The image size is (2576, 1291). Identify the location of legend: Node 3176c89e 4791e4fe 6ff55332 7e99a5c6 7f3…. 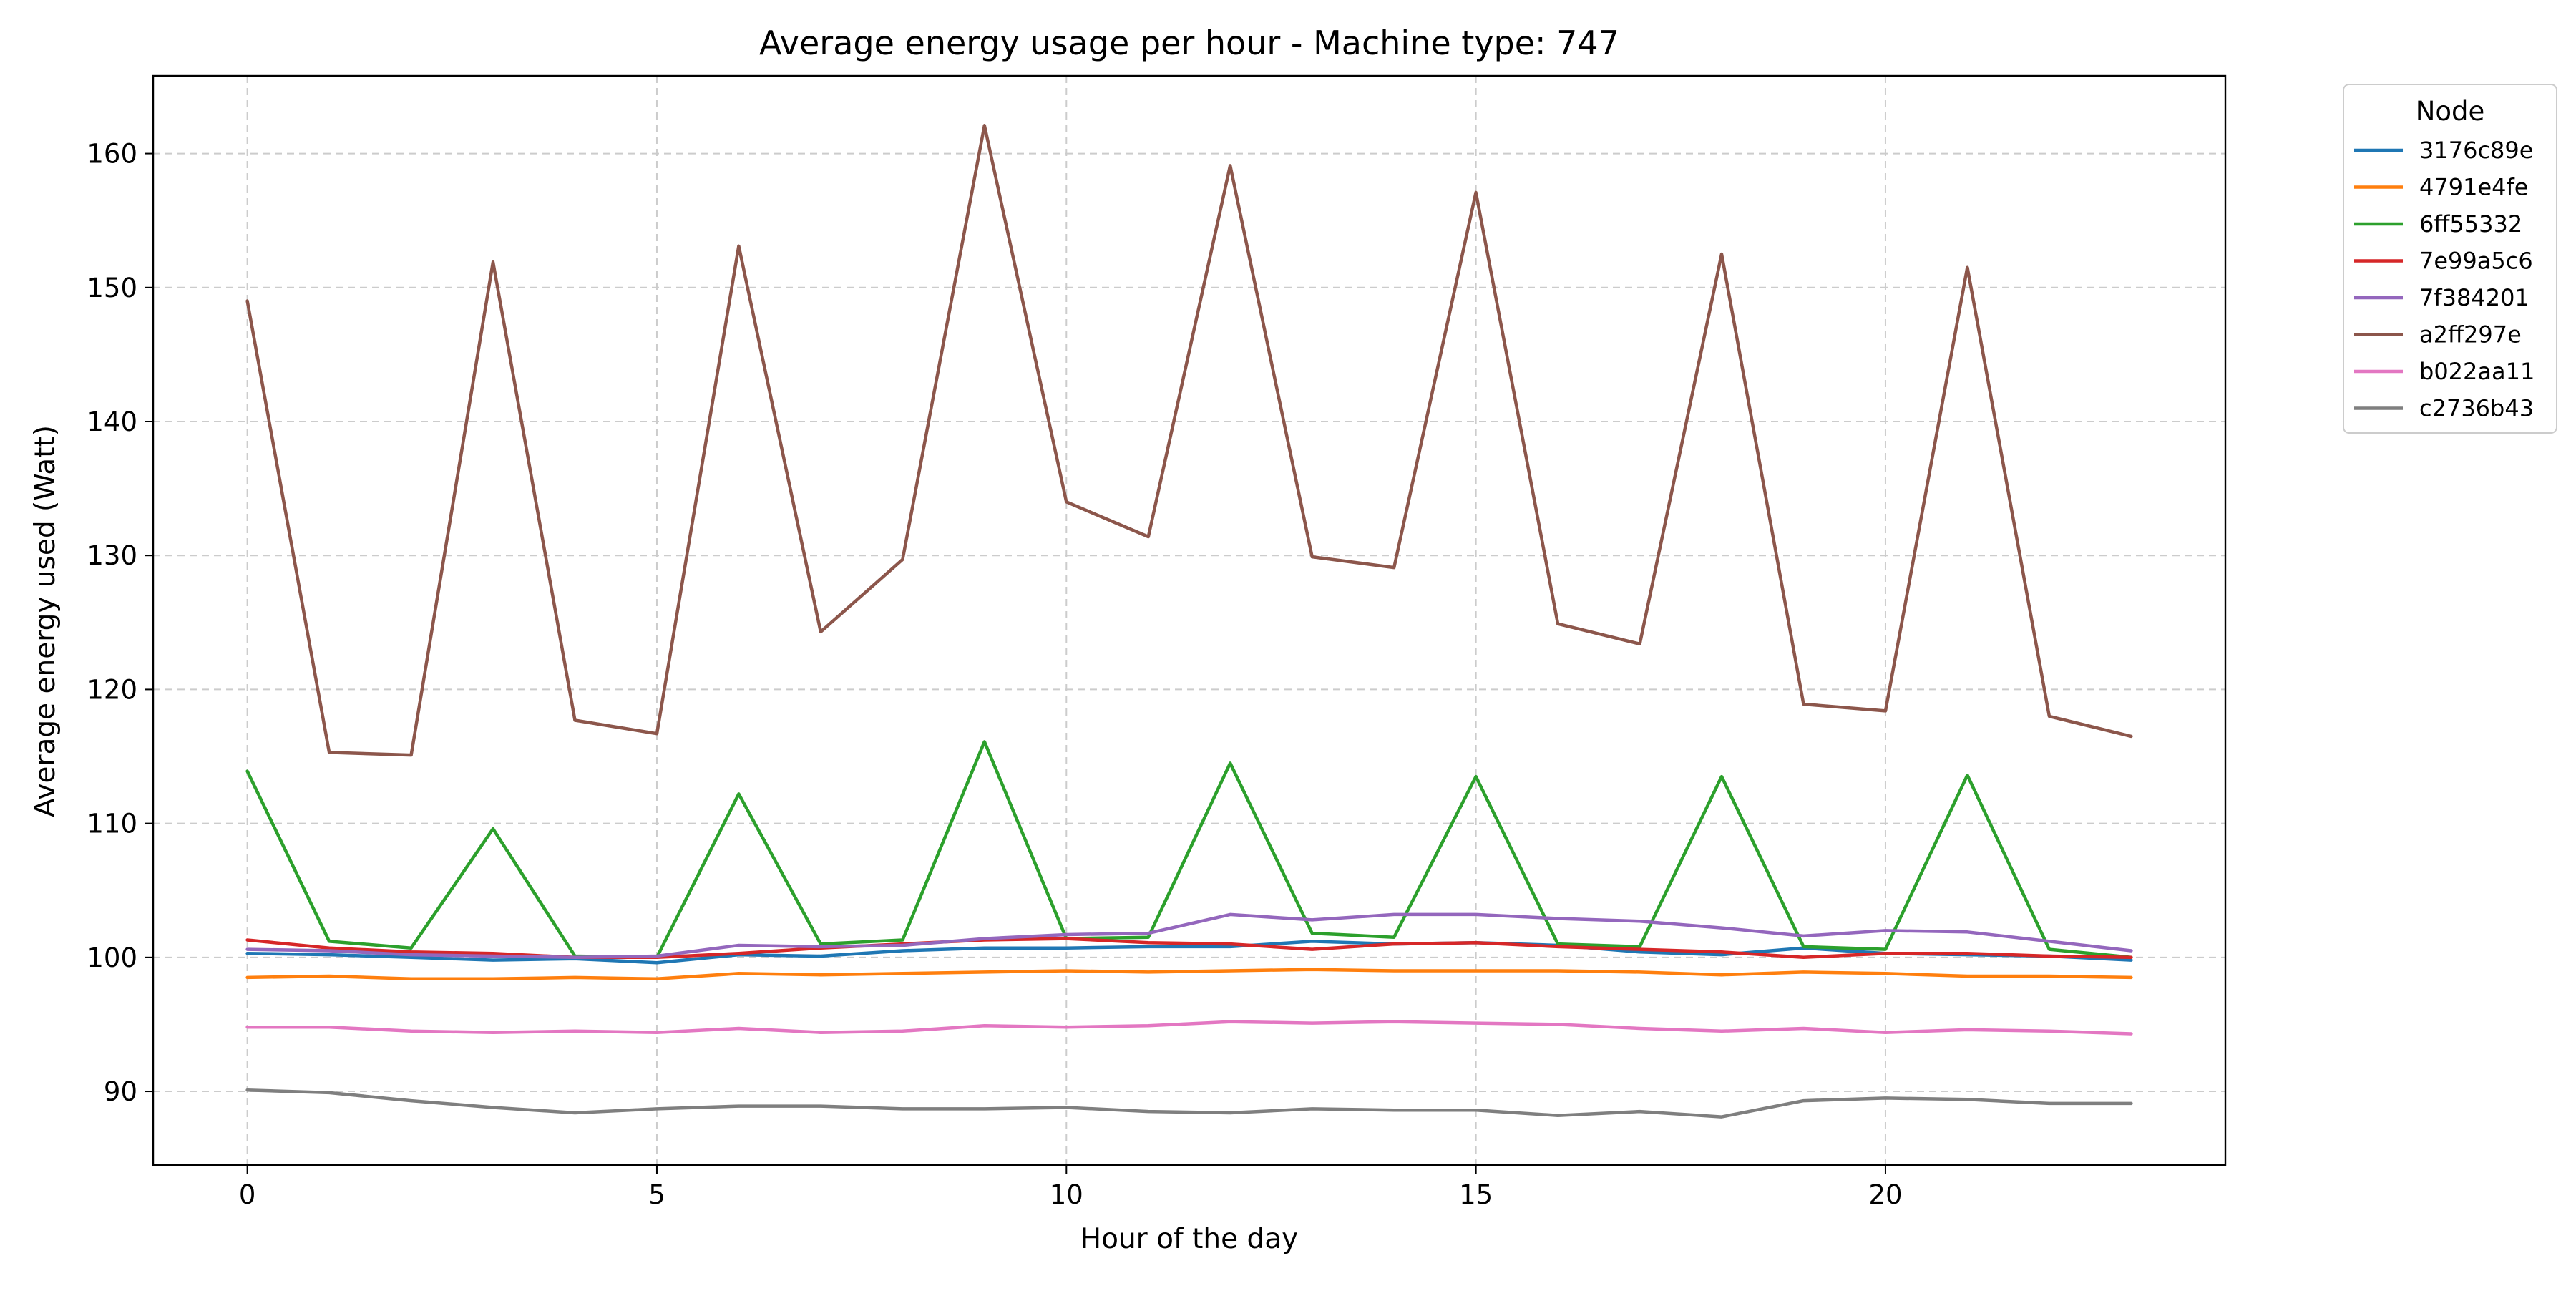
(2450, 259).